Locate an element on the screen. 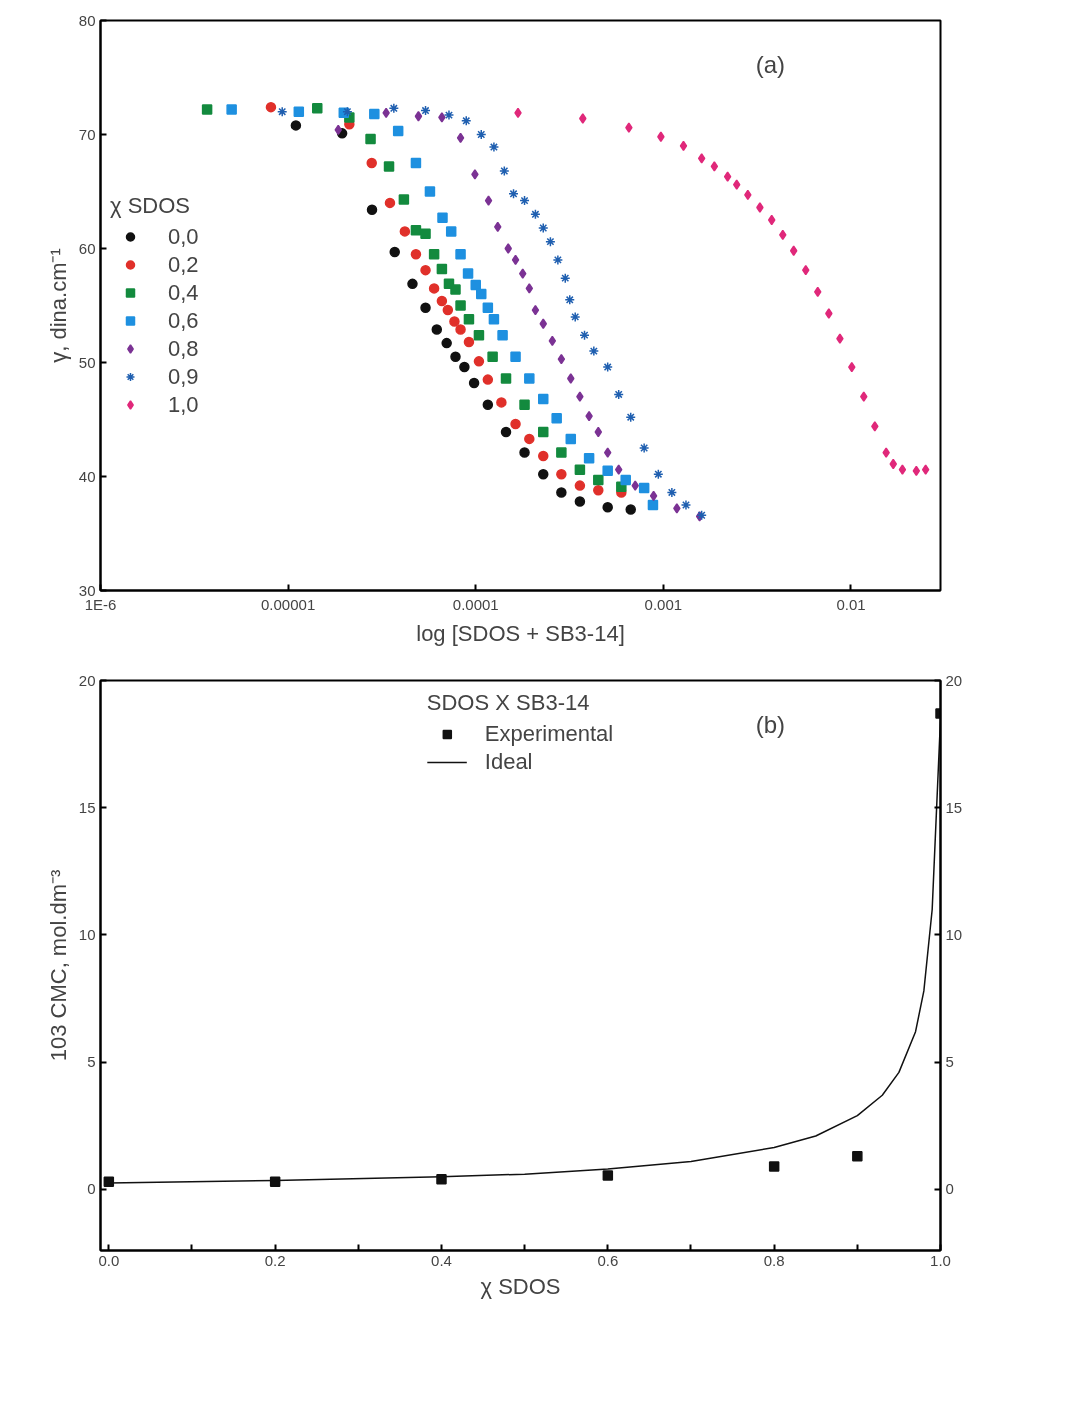 This screenshot has height=1408, width=1072. legend-label: 0,6 is located at coordinates (183, 320).